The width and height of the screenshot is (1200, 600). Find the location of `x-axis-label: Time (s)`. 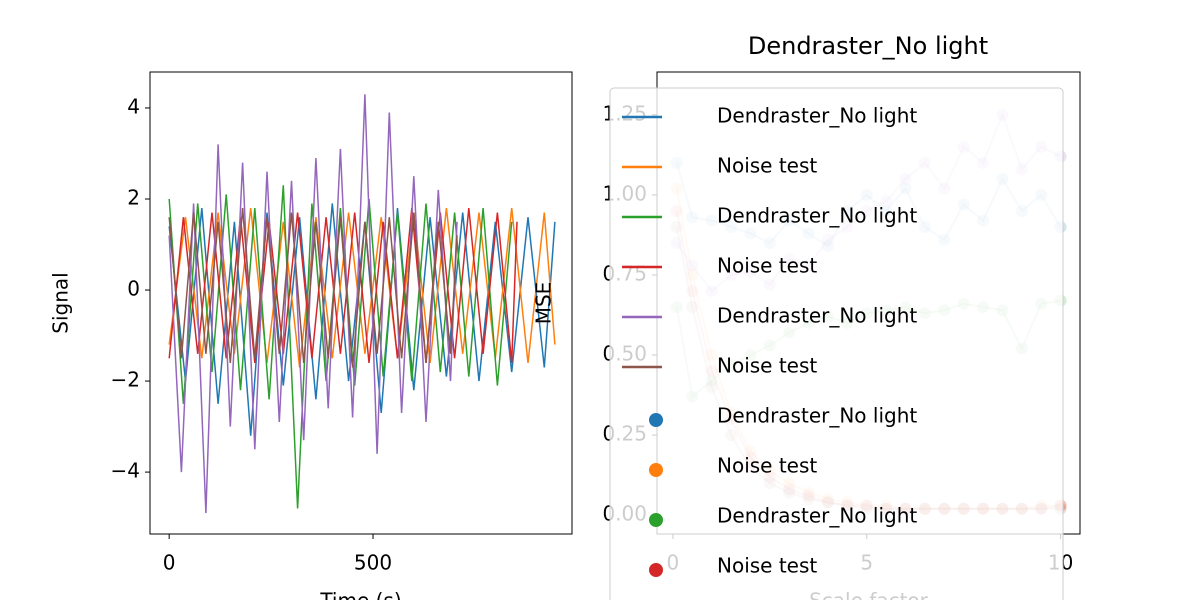

x-axis-label: Time (s) is located at coordinates (360, 594).